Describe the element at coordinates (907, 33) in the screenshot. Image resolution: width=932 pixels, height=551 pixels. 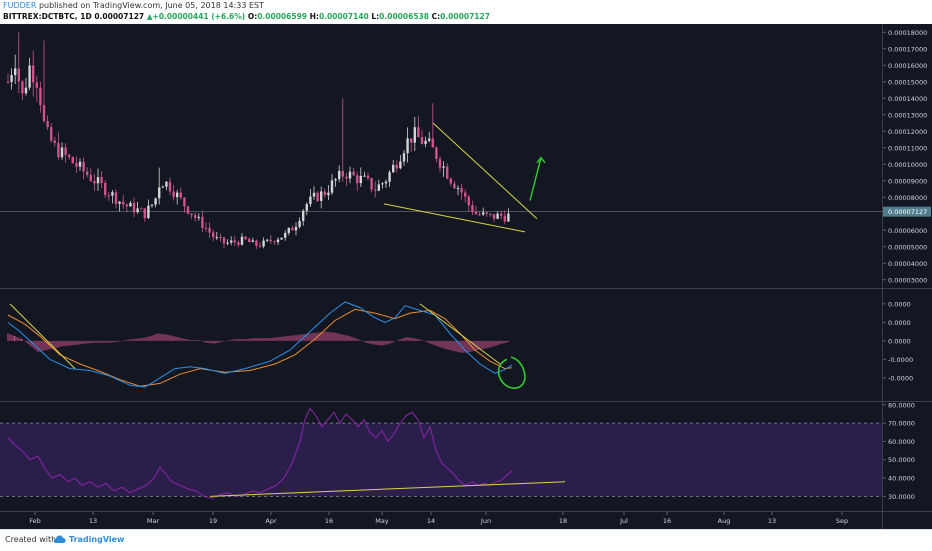
I see `price-tick-label: 0.00018000` at that location.